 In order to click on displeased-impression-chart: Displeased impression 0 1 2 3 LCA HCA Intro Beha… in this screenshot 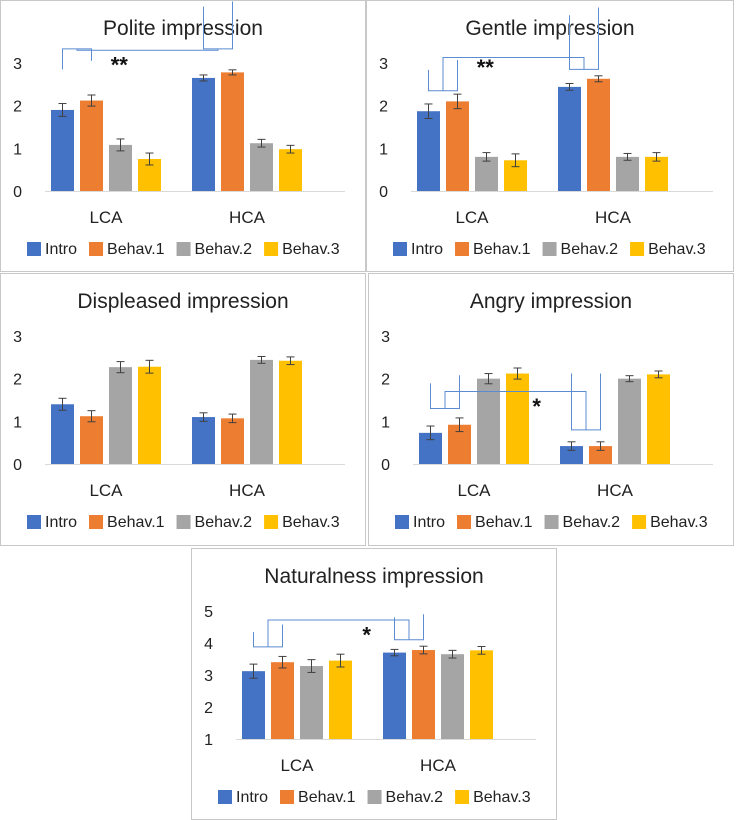, I will do `click(179, 410)`.